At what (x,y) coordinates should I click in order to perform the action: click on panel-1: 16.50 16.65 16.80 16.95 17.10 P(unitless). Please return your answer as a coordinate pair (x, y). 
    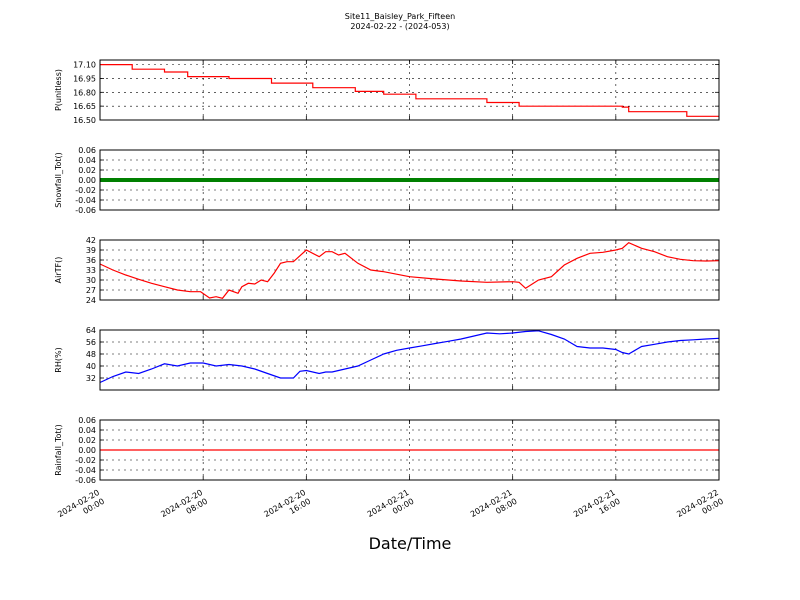
    Looking at the image, I should click on (387, 92).